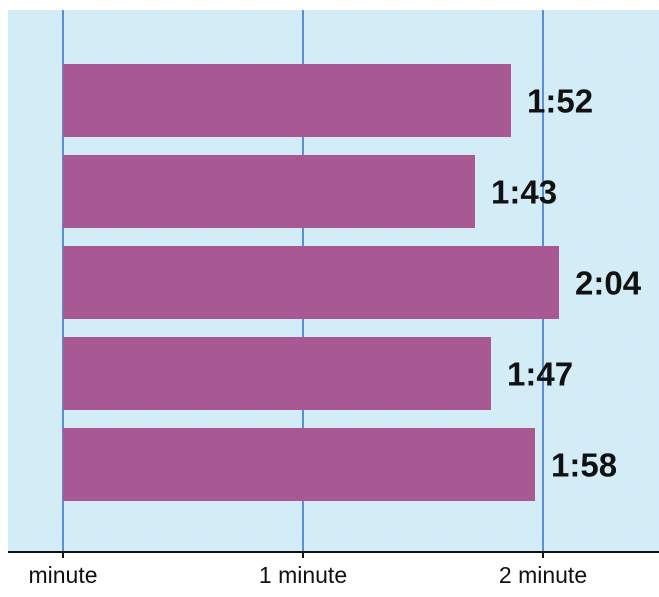 Image resolution: width=659 pixels, height=597 pixels. I want to click on x-tick-label: minute, so click(62, 575).